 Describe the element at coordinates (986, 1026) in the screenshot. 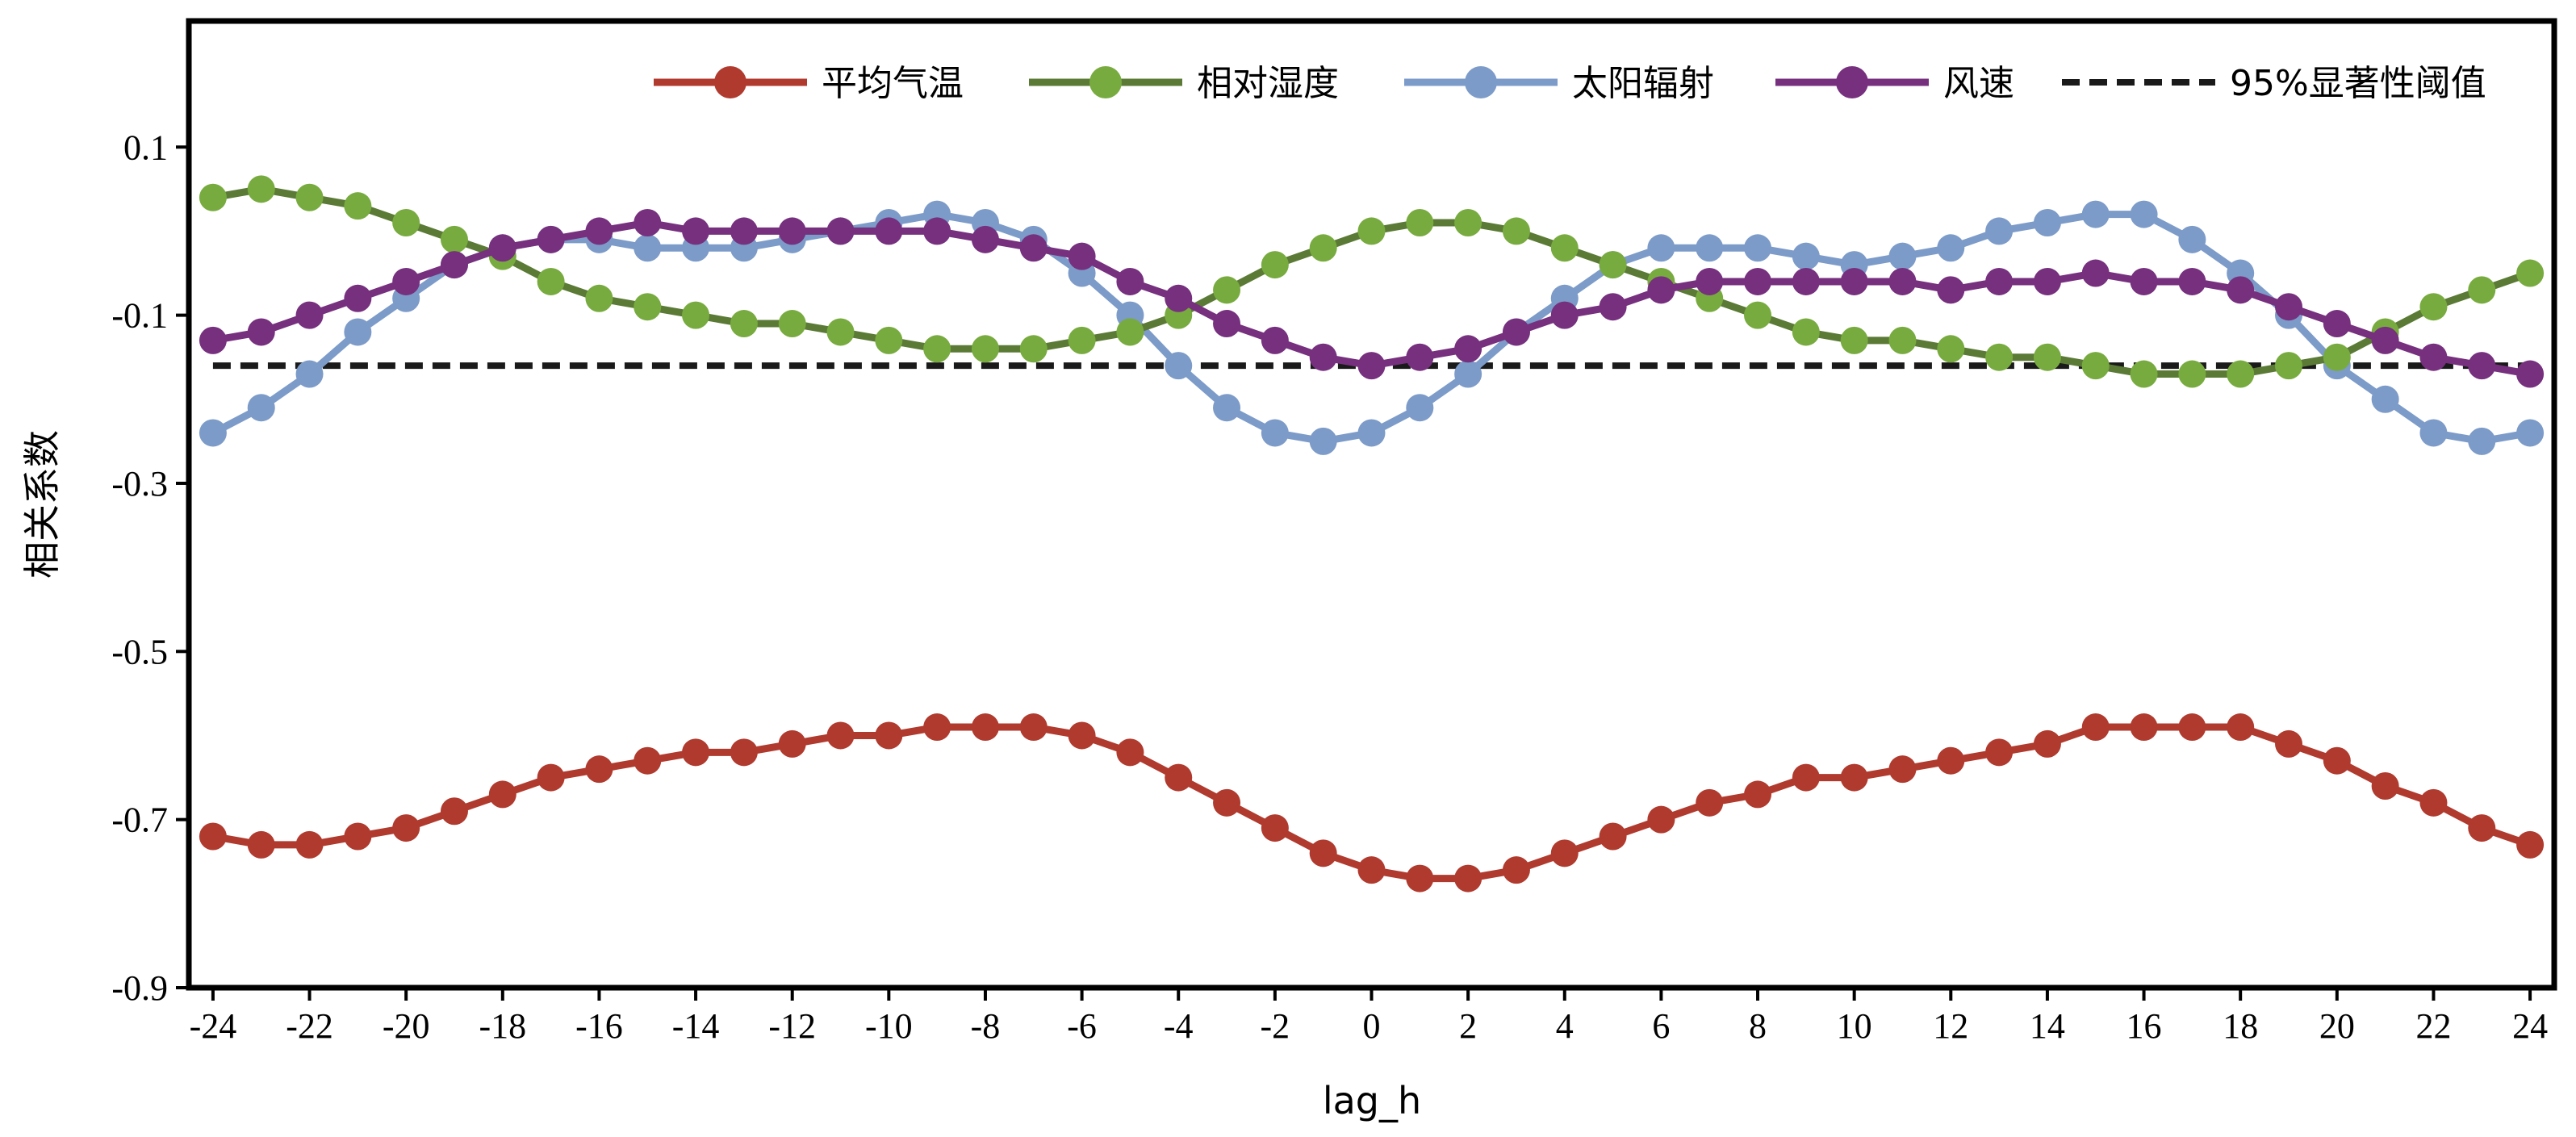

I see `x-tick-label: -8` at that location.